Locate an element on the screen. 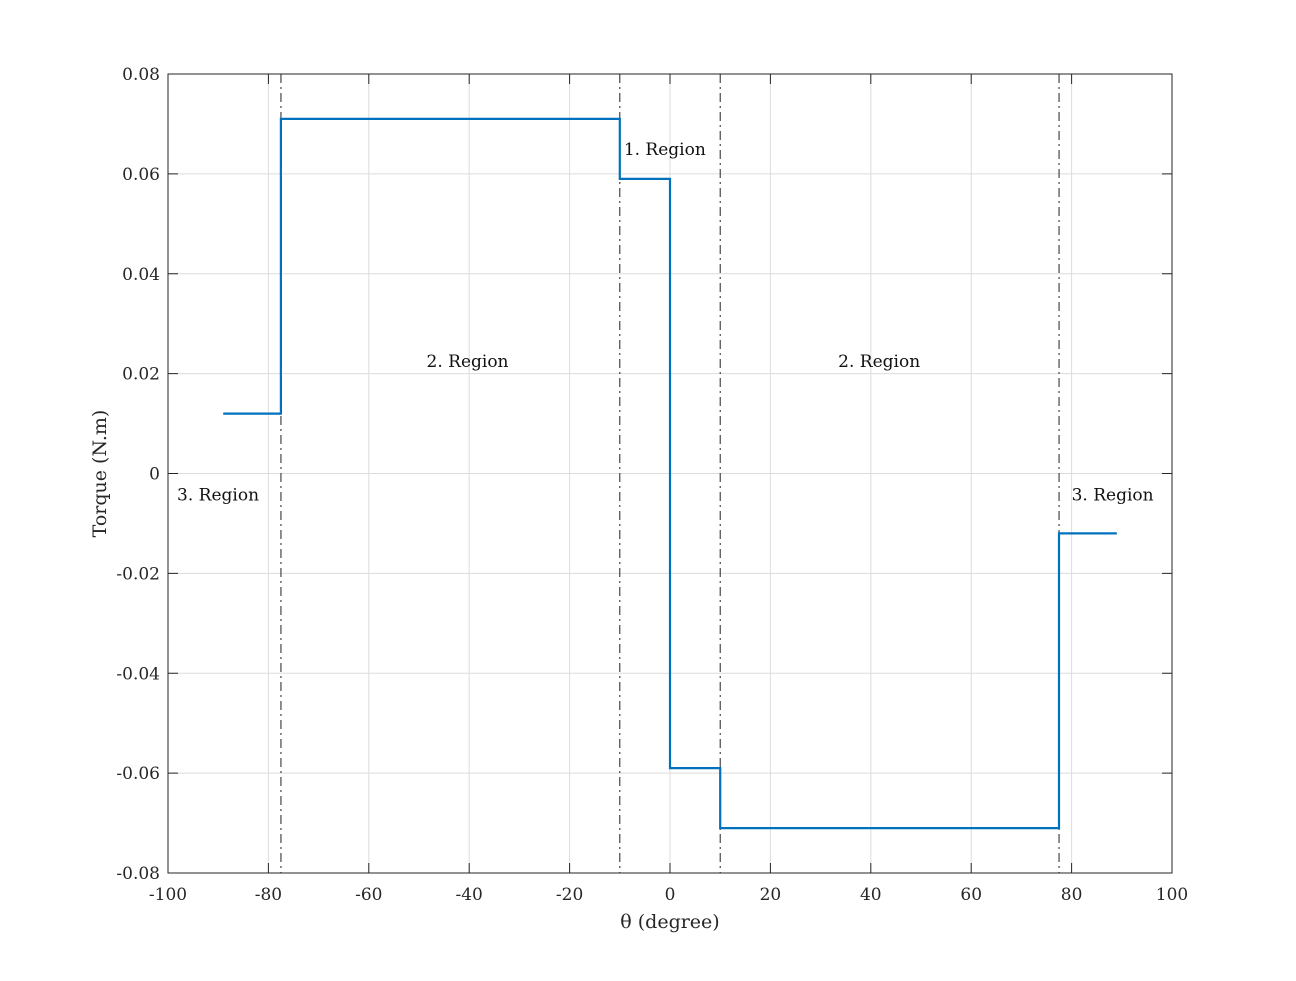 Image resolution: width=1296 pixels, height=981 pixels. x-tick-label: -20 is located at coordinates (569, 895).